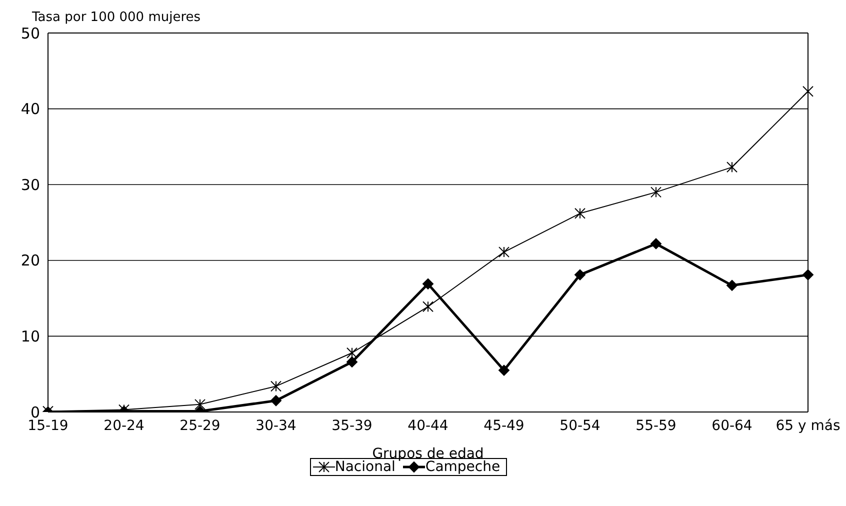 This screenshot has width=846, height=506. Describe the element at coordinates (116, 17) in the screenshot. I see `y-axis-title: Tasa por 100 000 mujeres` at that location.